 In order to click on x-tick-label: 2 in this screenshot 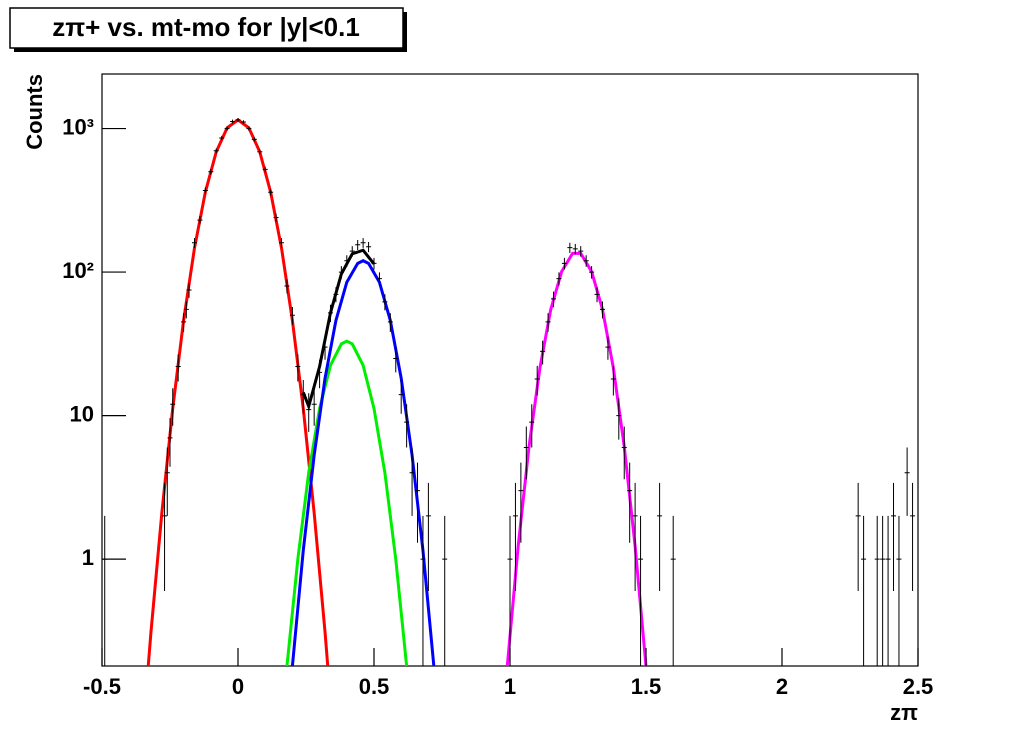, I will do `click(782, 686)`.